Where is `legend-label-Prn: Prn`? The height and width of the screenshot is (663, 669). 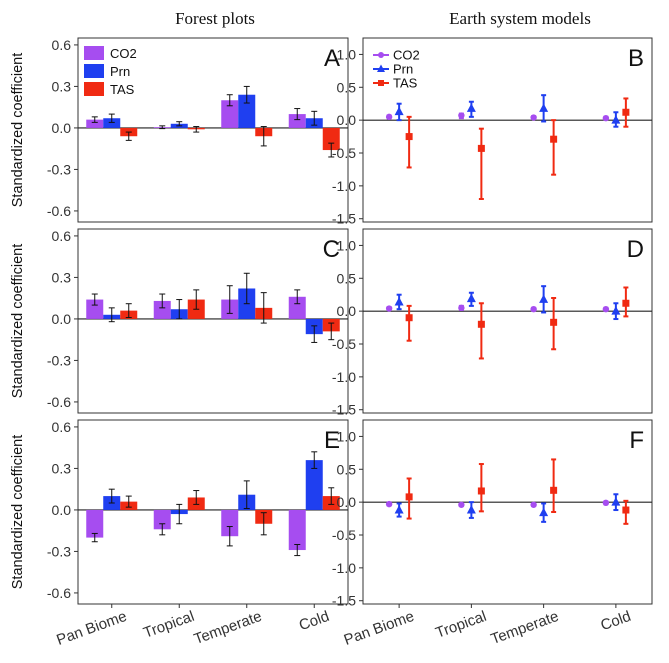 legend-label-Prn: Prn is located at coordinates (120, 71).